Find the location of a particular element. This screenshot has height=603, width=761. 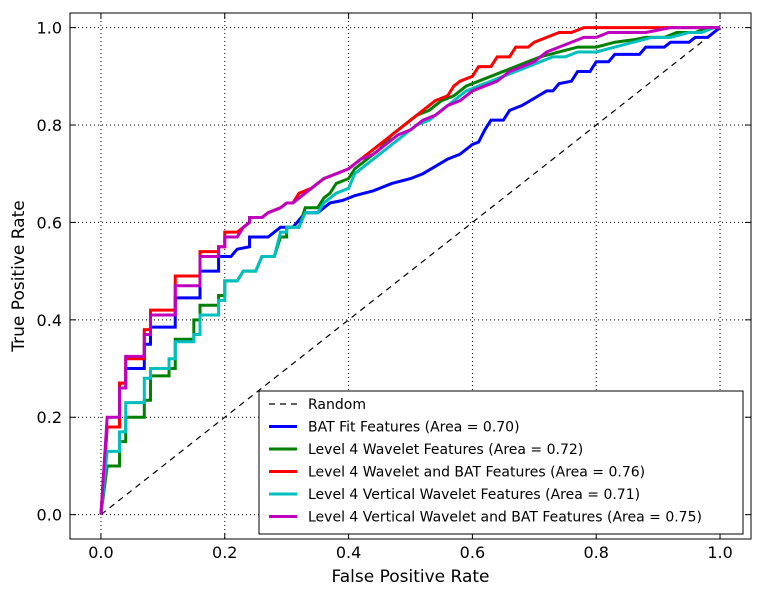

legend-label-0: Random is located at coordinates (337, 405).